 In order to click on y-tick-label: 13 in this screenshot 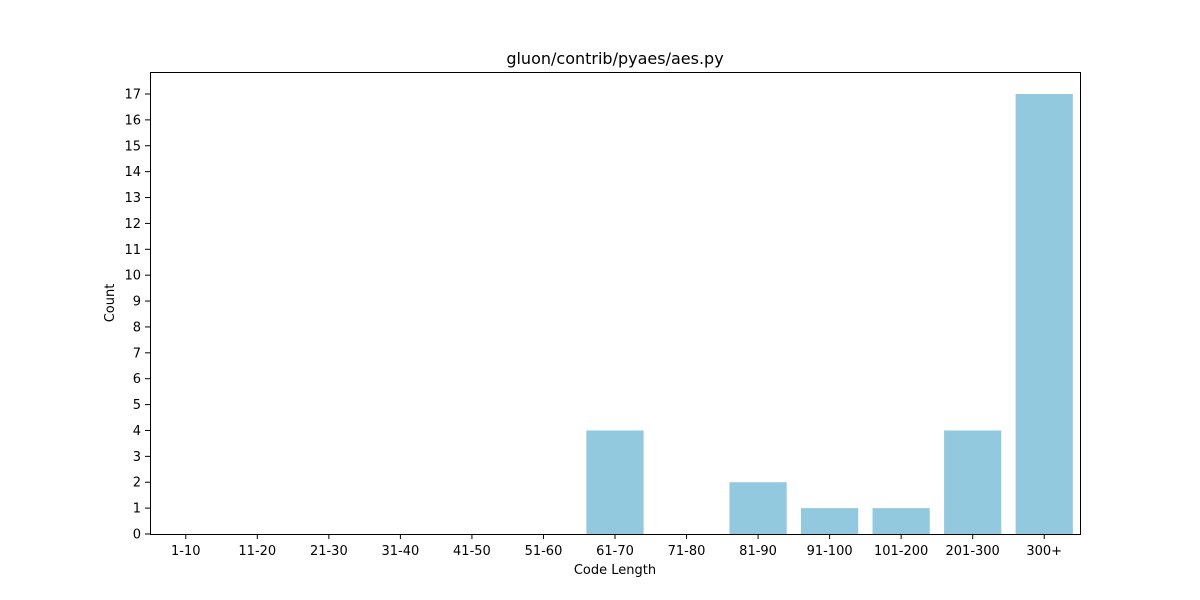, I will do `click(132, 198)`.